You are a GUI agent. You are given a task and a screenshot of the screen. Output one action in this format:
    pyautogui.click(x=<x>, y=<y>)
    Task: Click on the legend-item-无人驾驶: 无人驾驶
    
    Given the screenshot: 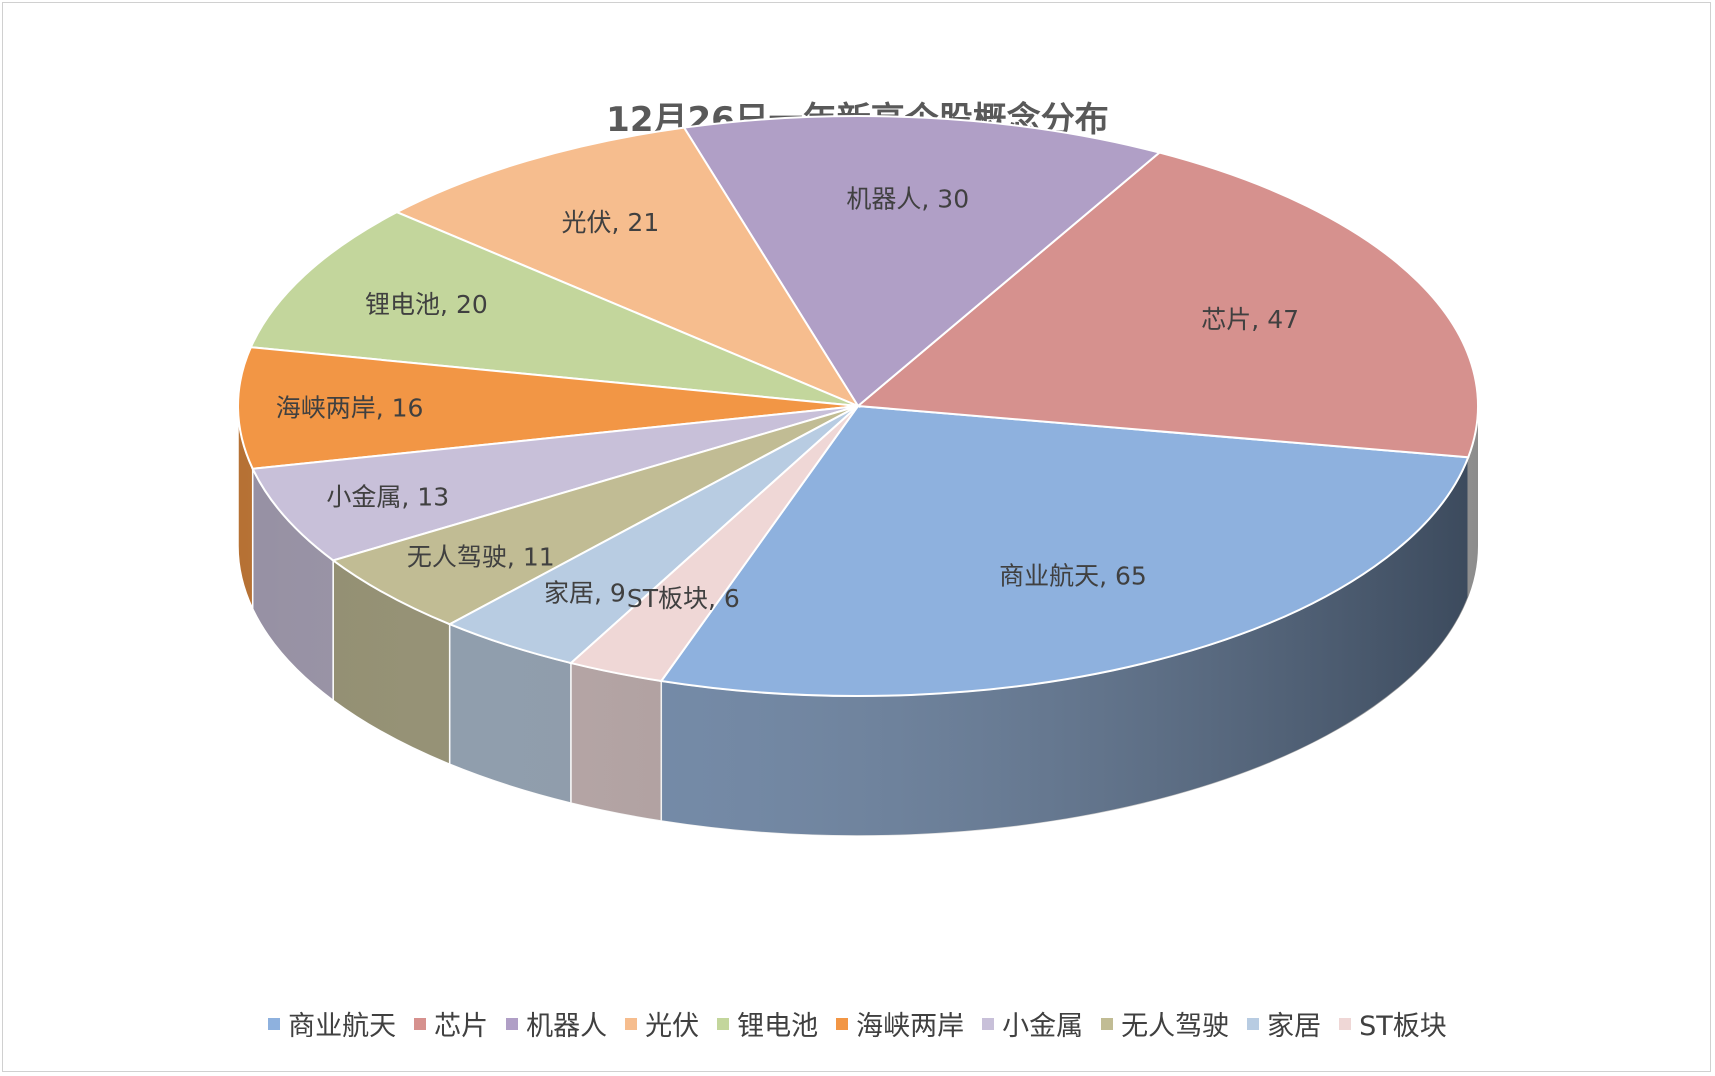 What is the action you would take?
    pyautogui.click(x=1165, y=1023)
    